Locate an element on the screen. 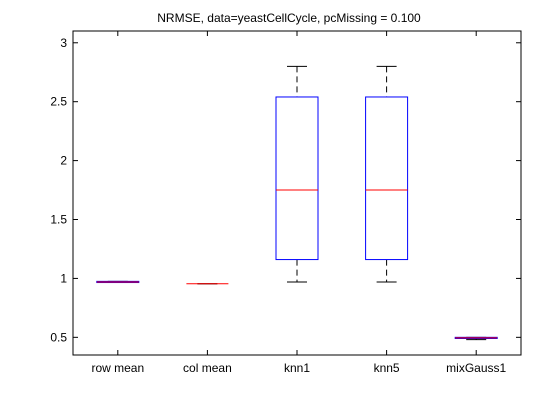 The width and height of the screenshot is (560, 420). y-tick-label: 0.5 is located at coordinates (58, 337).